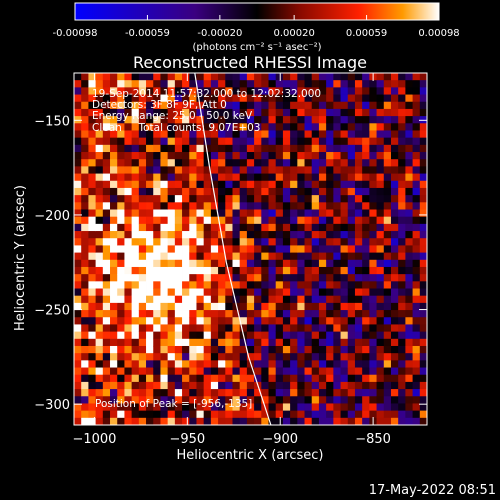 The image size is (500, 500). What do you see at coordinates (219, 33) in the screenshot?
I see `colorbar-tick-label: -0.00020` at bounding box center [219, 33].